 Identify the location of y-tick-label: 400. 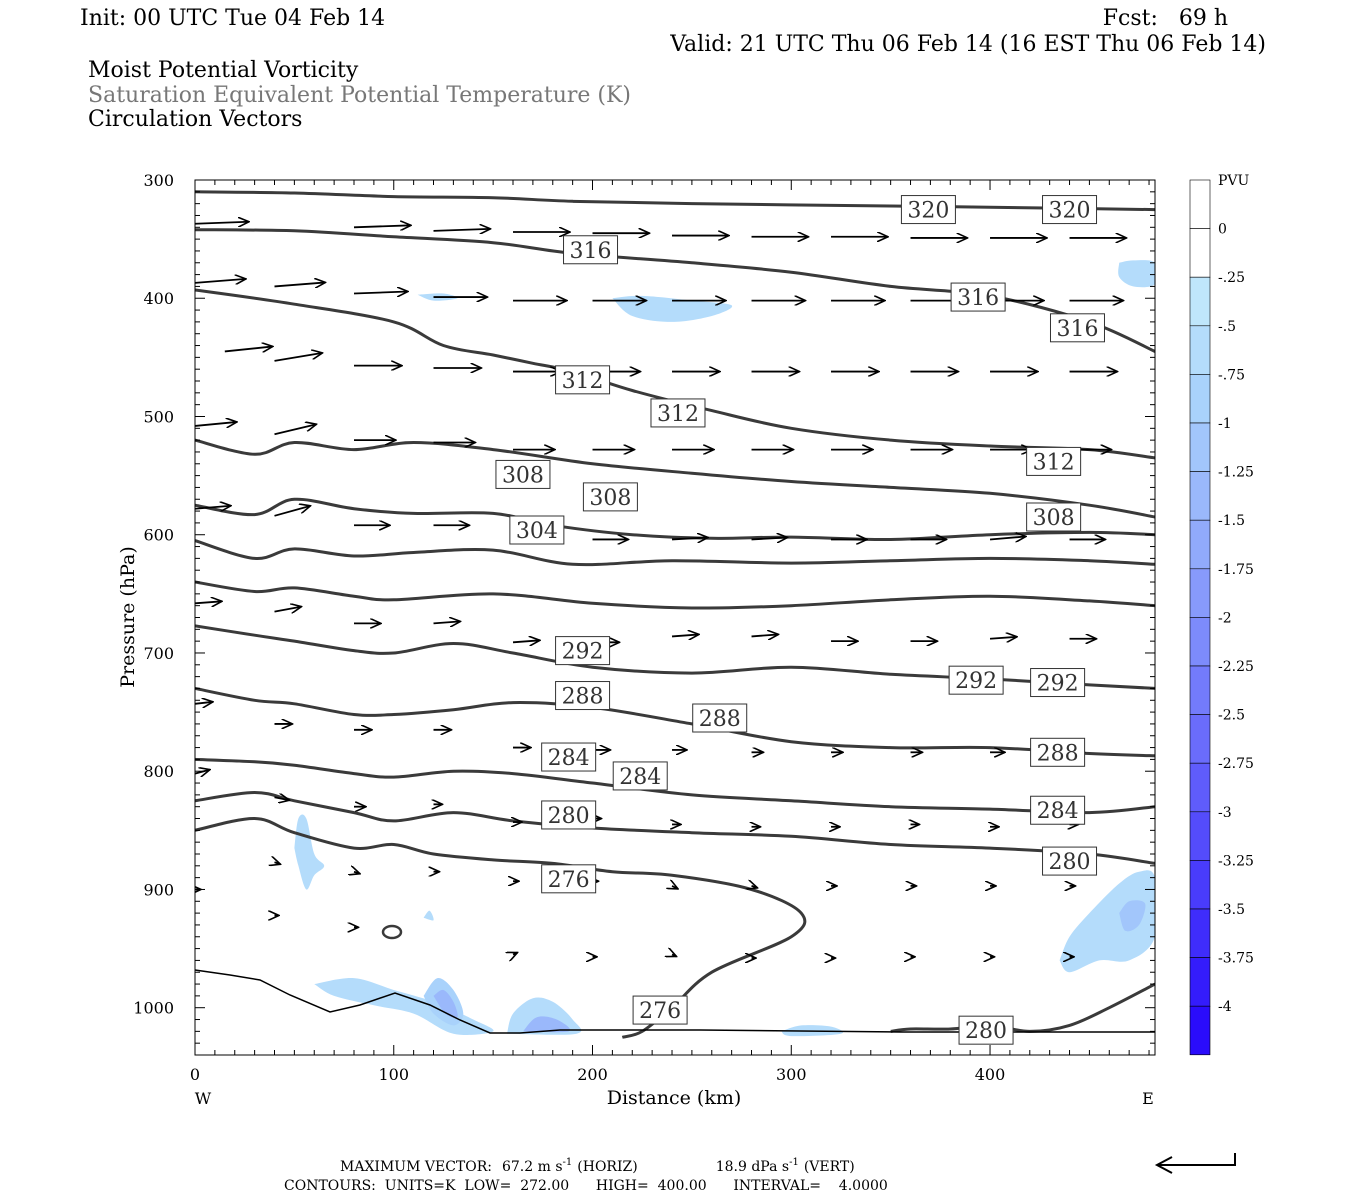
(158, 298).